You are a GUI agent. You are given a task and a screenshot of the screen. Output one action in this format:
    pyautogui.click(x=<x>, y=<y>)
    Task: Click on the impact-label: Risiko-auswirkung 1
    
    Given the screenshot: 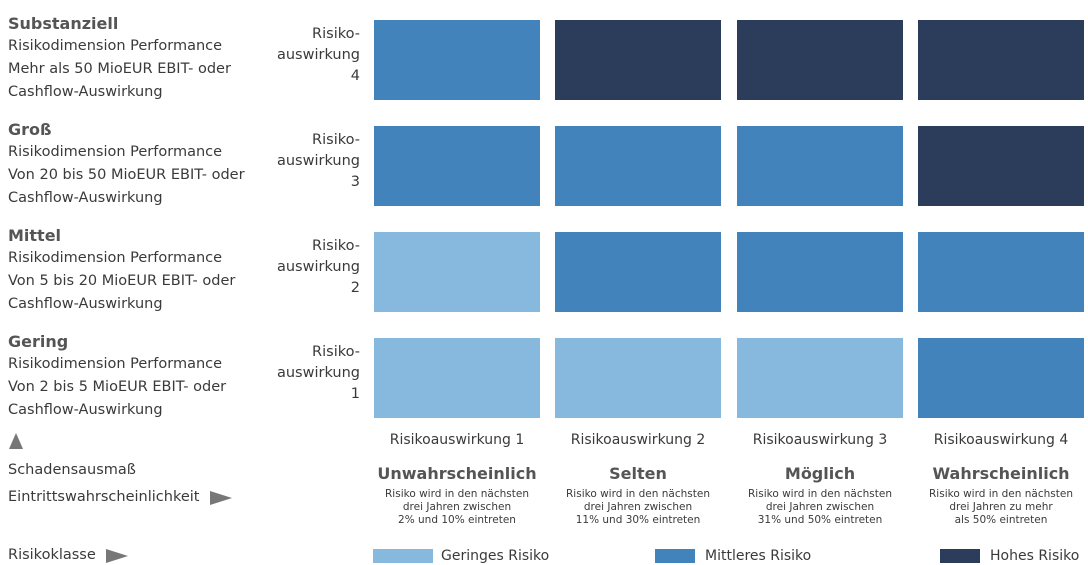 What is the action you would take?
    pyautogui.click(x=314, y=373)
    